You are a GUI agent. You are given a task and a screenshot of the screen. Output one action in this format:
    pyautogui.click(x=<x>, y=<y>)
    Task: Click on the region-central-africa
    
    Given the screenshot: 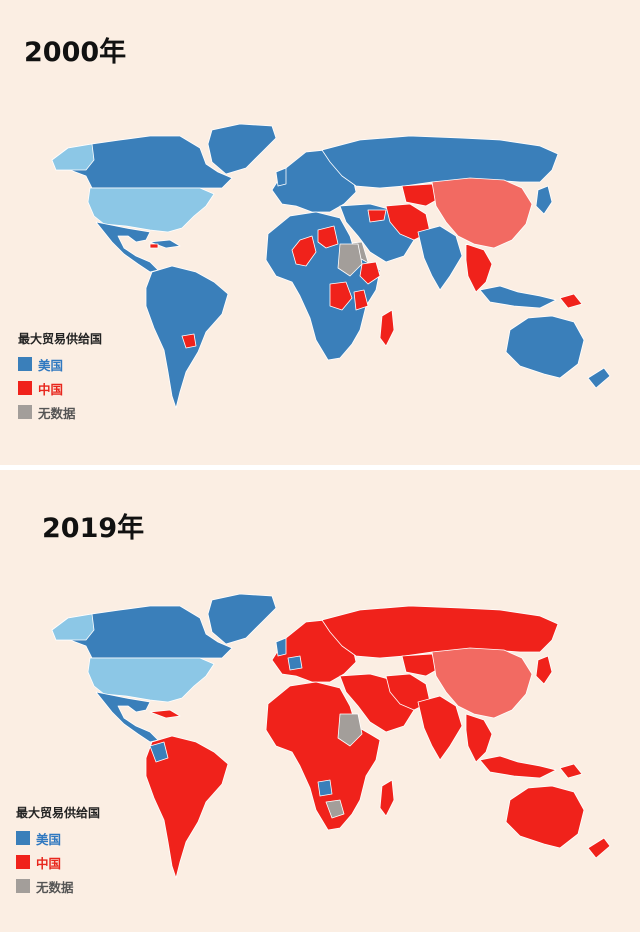 What is the action you would take?
    pyautogui.click(x=341, y=296)
    